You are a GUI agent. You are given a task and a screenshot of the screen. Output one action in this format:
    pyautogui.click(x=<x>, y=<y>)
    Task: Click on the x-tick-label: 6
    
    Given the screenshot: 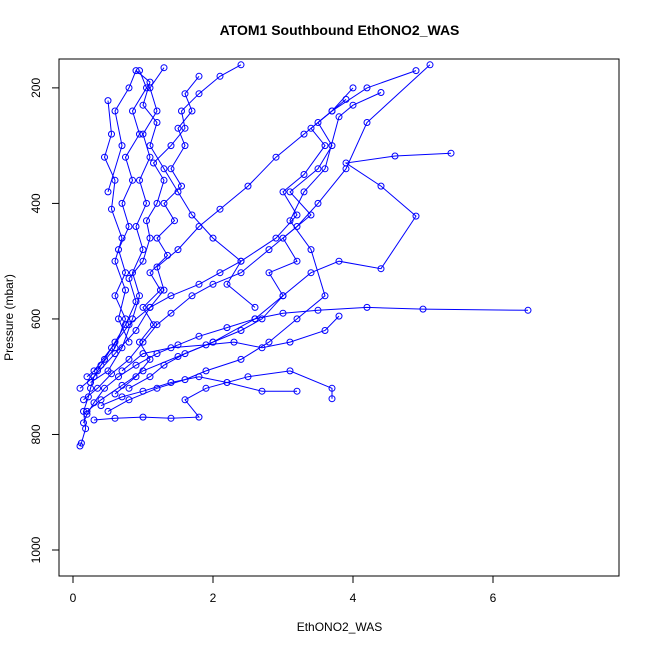 What is the action you would take?
    pyautogui.click(x=493, y=598)
    